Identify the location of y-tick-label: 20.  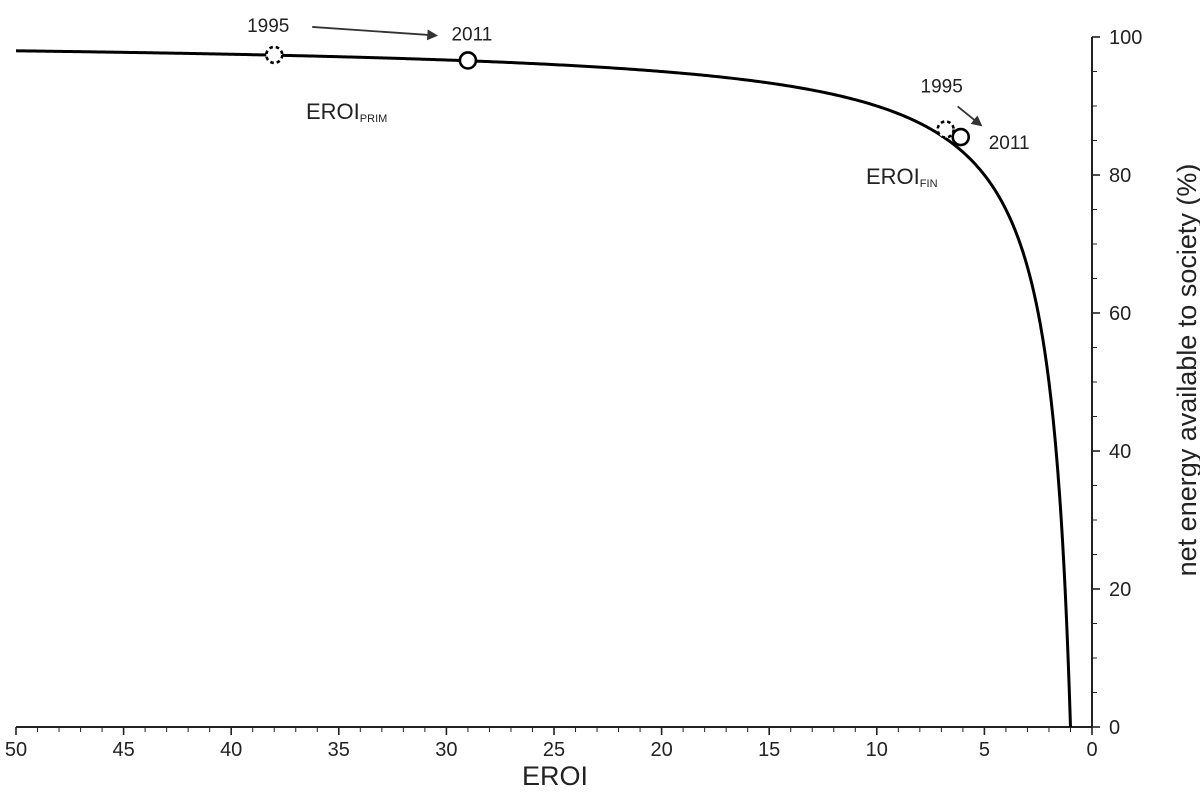
(1120, 590).